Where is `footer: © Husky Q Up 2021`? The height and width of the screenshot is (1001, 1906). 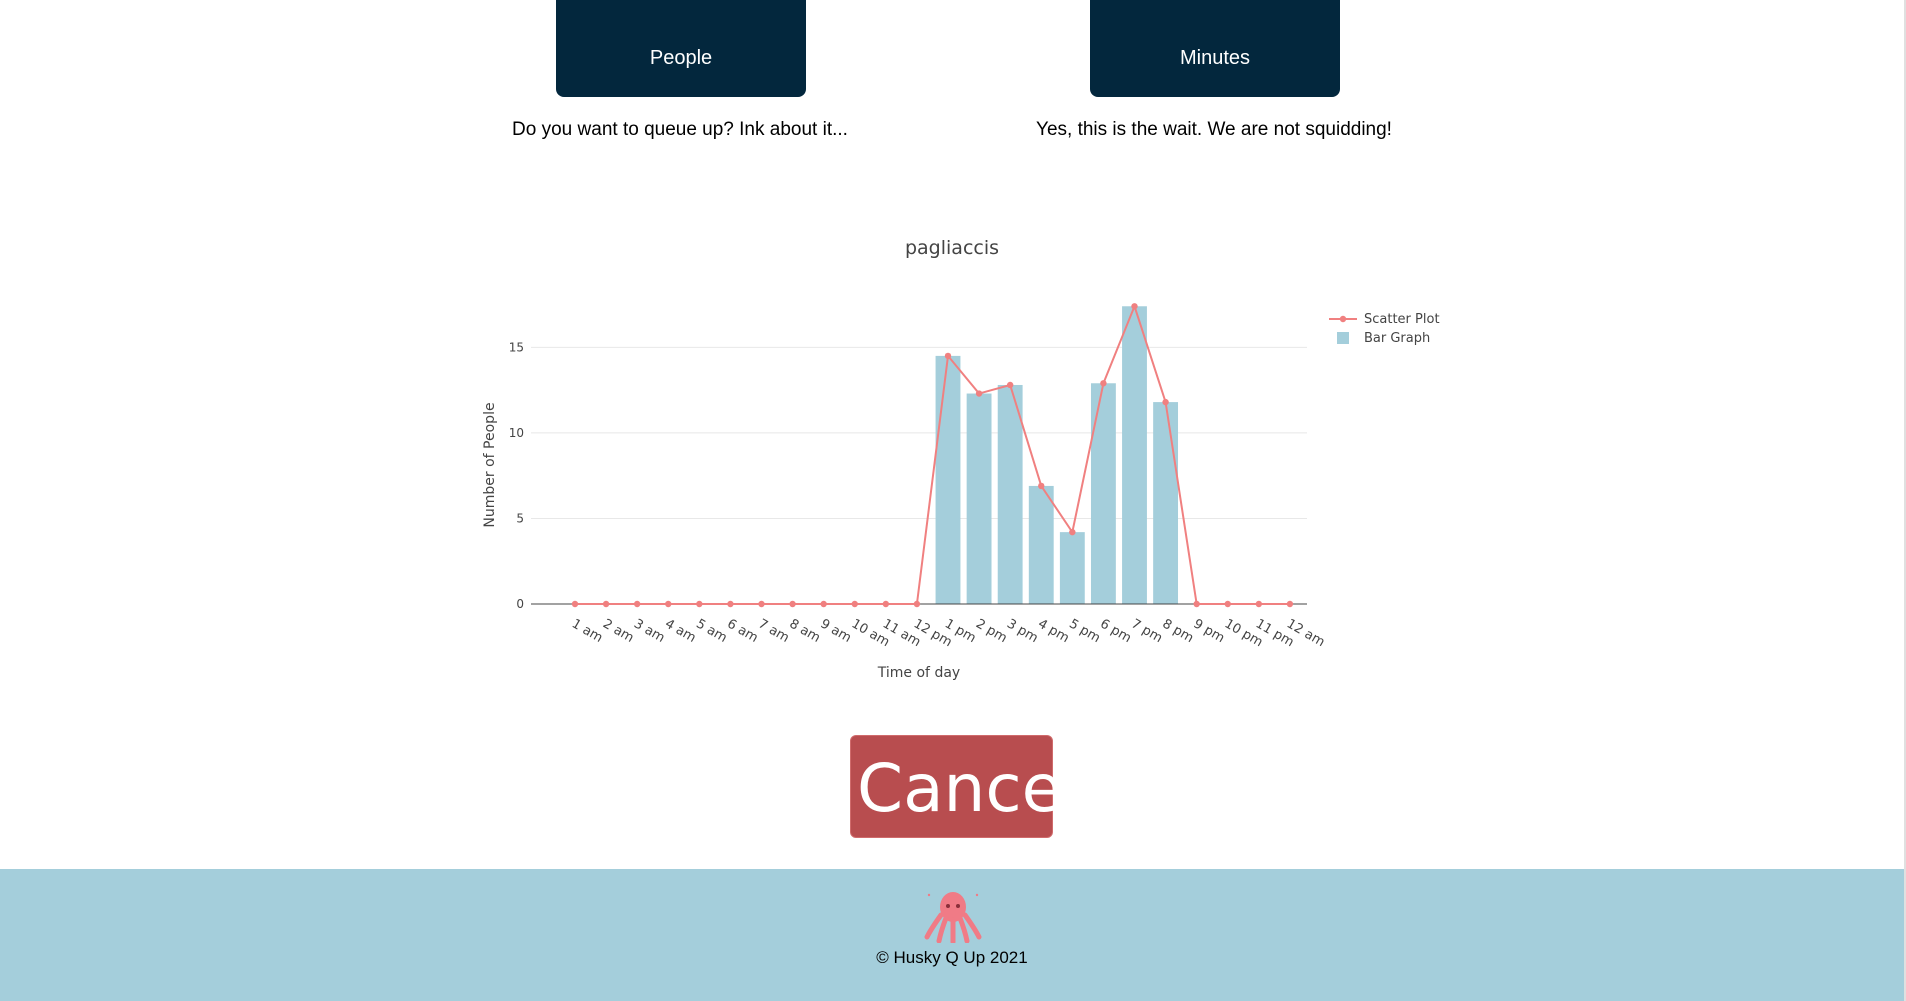 footer: © Husky Q Up 2021 is located at coordinates (952, 935).